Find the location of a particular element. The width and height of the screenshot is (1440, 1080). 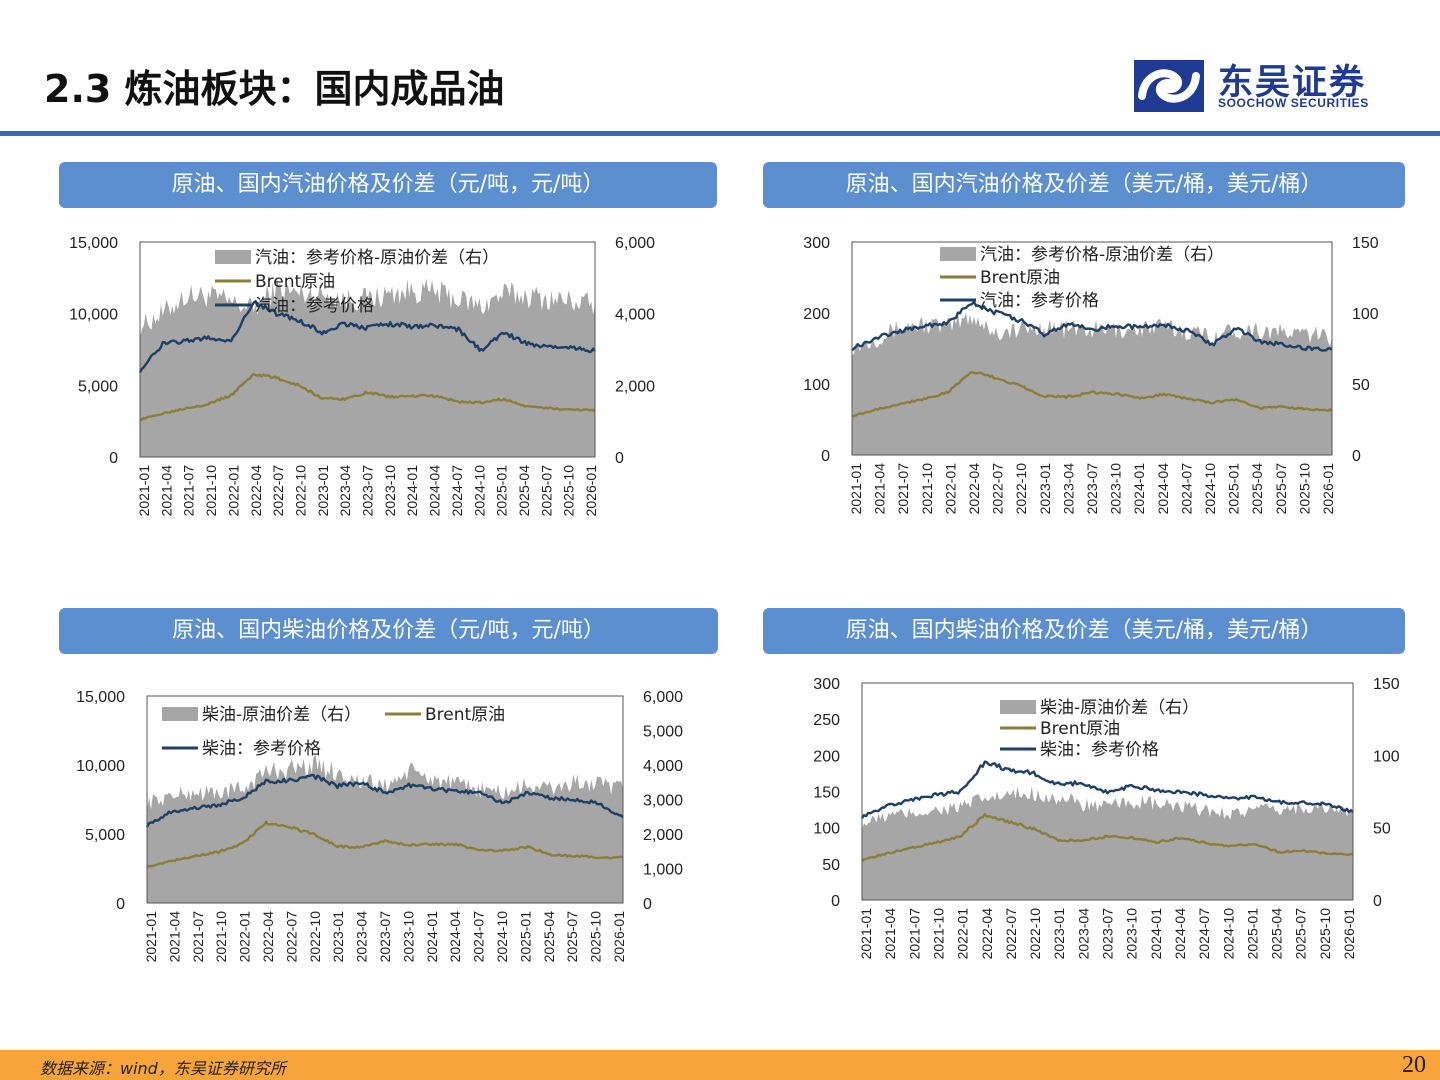

y-left-tick-label: 200 is located at coordinates (816, 314).